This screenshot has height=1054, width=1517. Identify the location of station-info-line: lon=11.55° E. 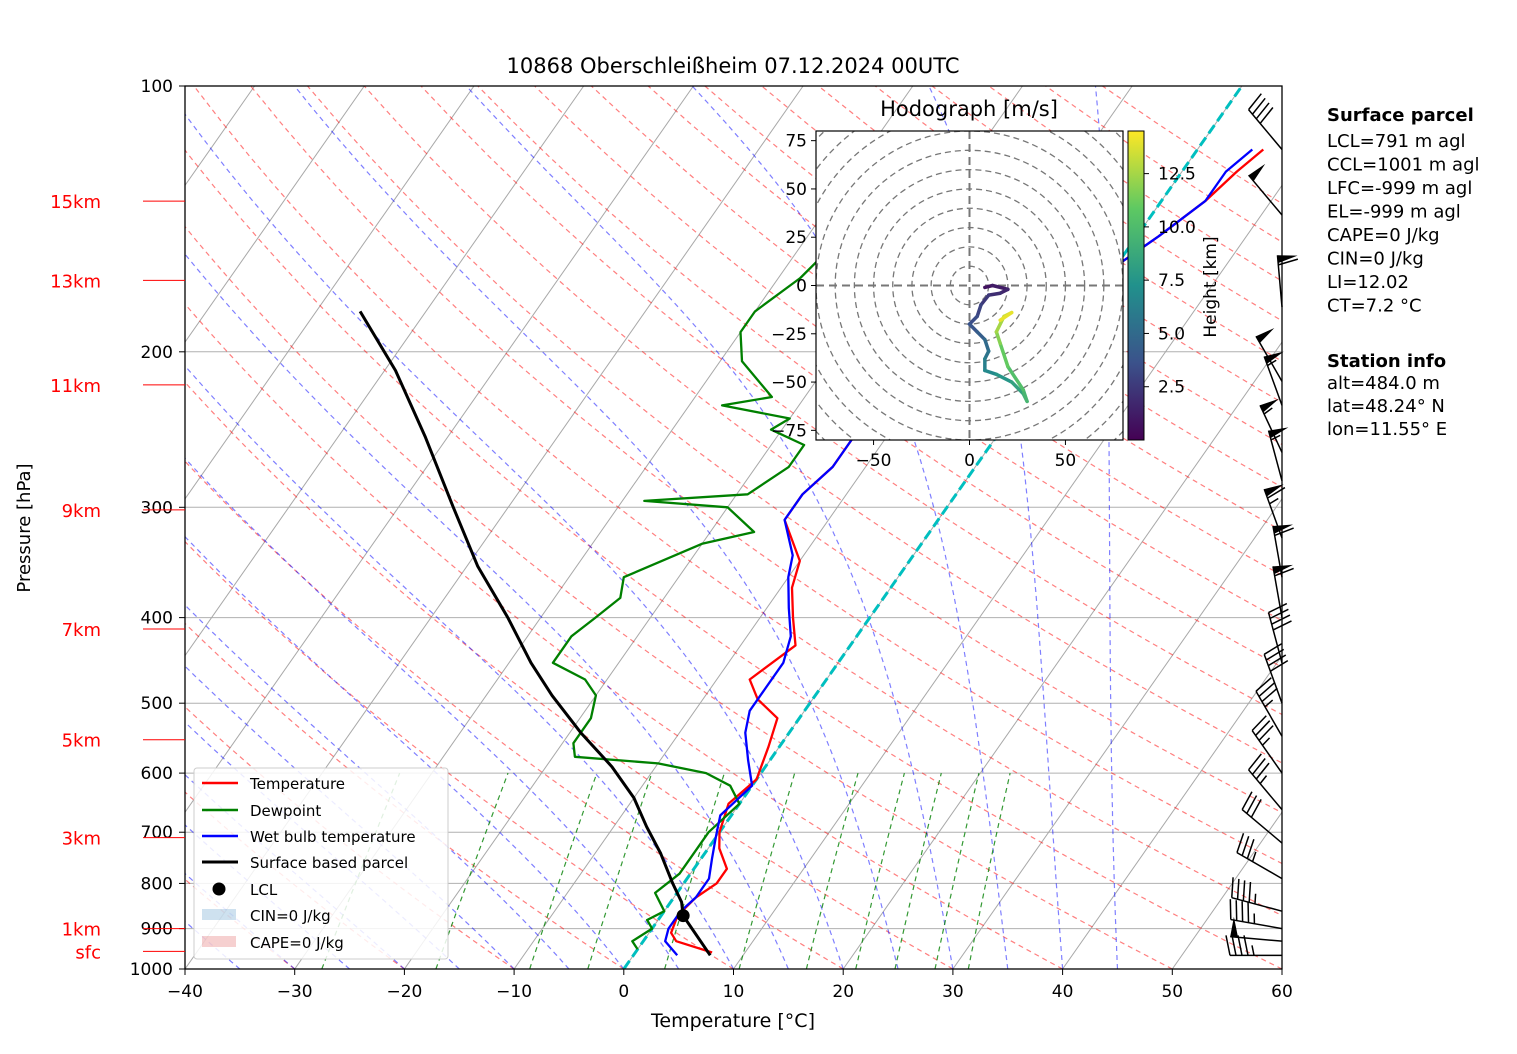
(1387, 429).